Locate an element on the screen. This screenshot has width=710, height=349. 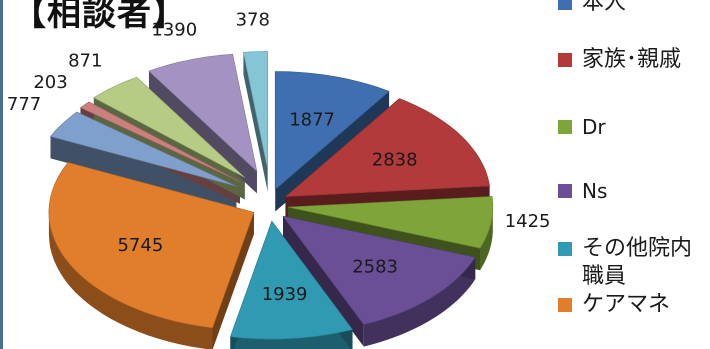
legend-label: Dr is located at coordinates (594, 127).